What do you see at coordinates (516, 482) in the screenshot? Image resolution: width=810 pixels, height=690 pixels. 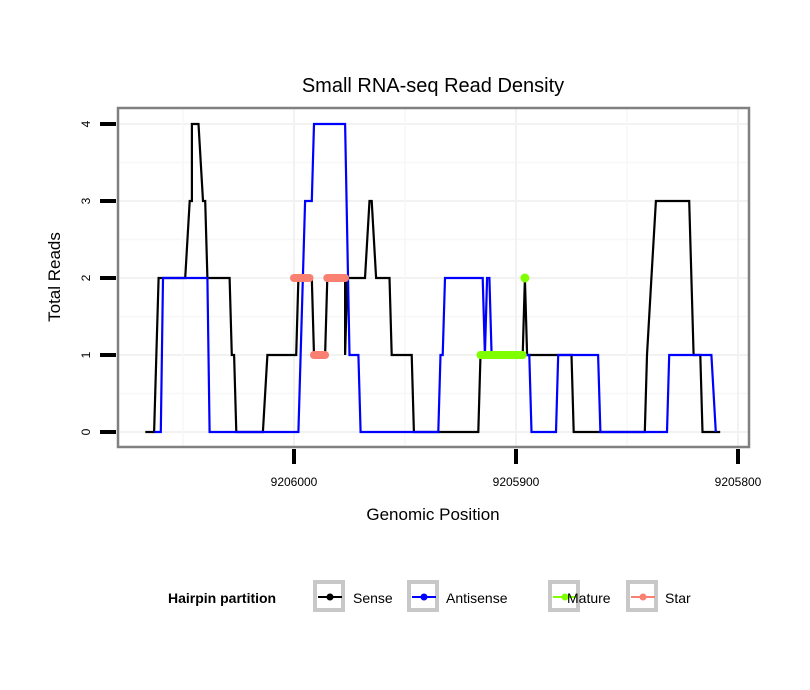 I see `x-tick-label: 9205900` at bounding box center [516, 482].